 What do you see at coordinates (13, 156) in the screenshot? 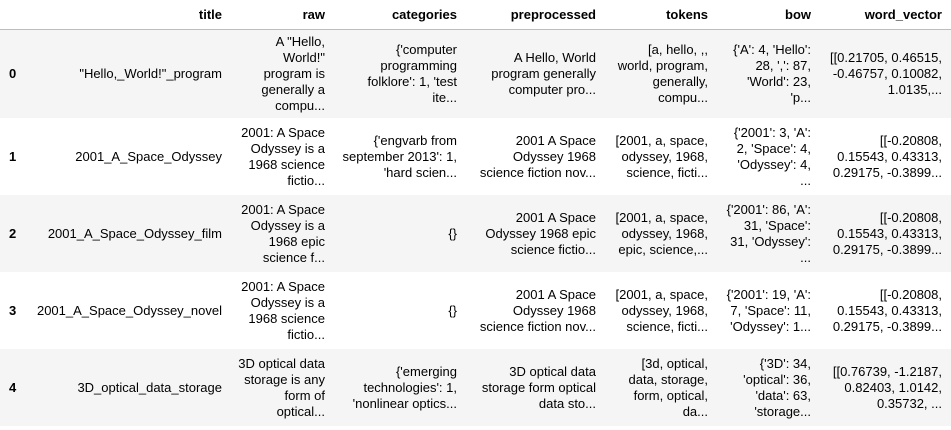
I see `row-index: 1` at bounding box center [13, 156].